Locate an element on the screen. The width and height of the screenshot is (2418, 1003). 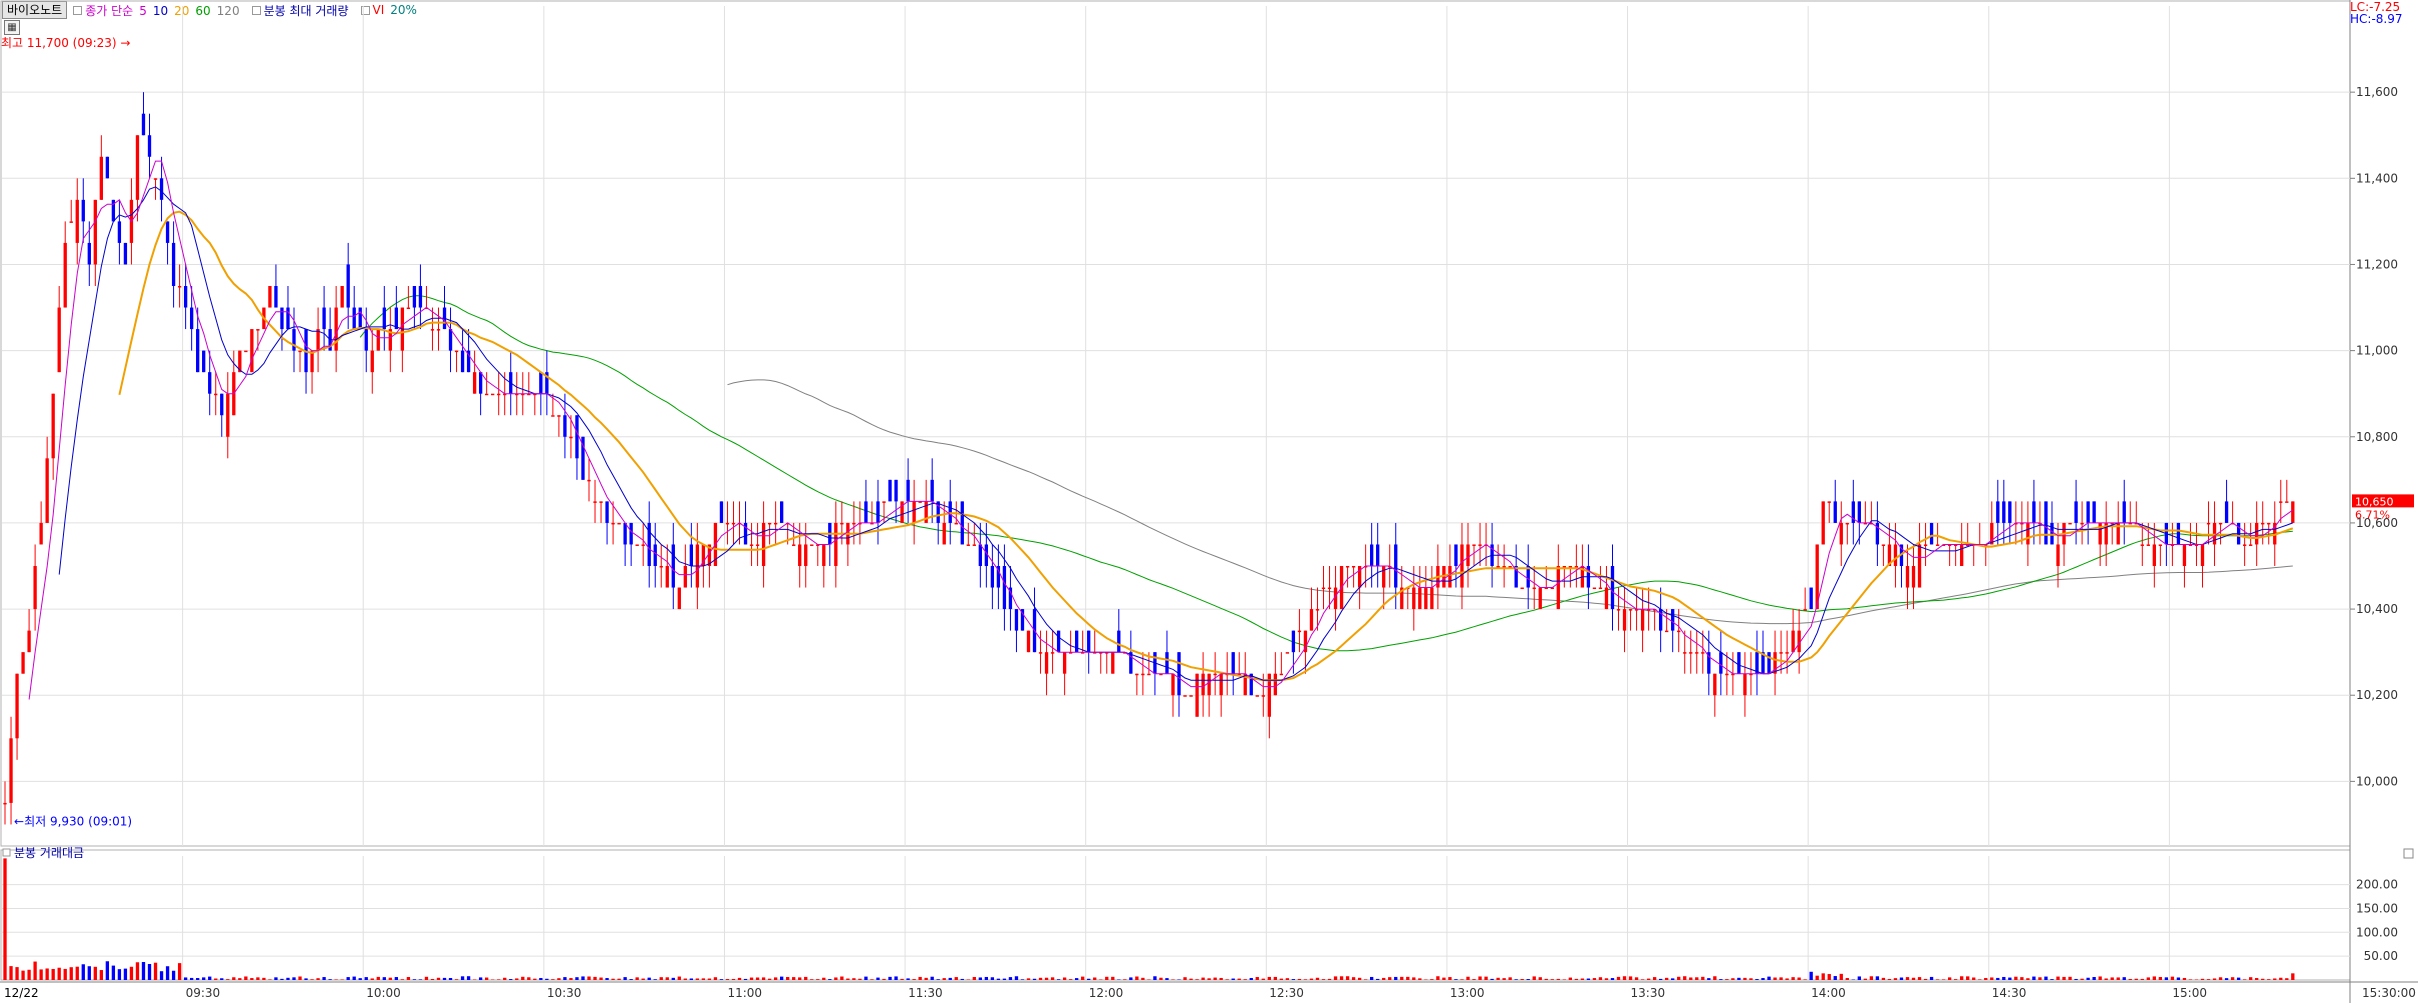
current-price-label: 10,650 is located at coordinates (2374, 501).